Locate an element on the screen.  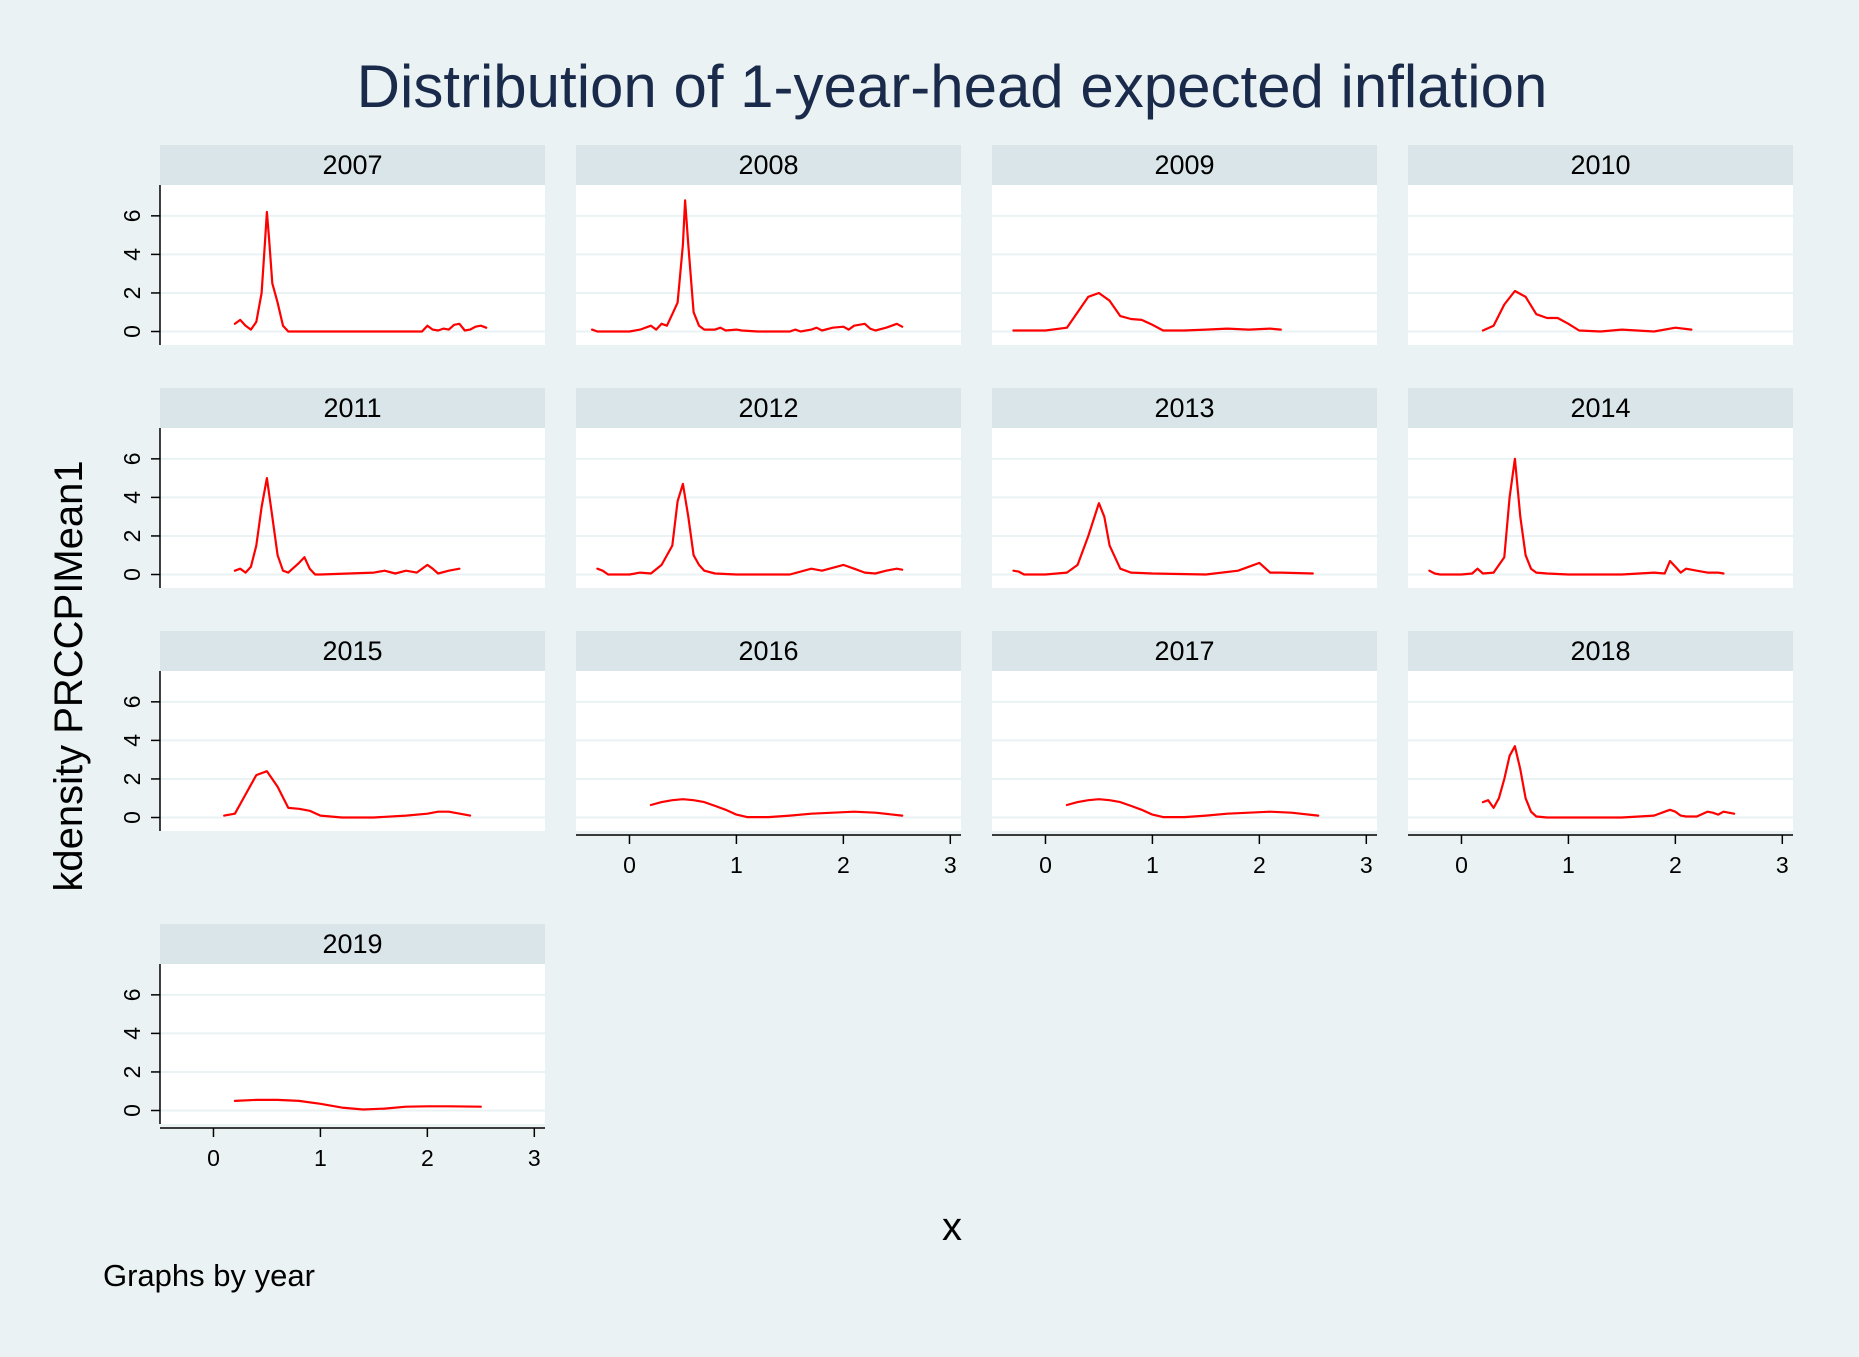
panel-2008: 2008 is located at coordinates (768, 245).